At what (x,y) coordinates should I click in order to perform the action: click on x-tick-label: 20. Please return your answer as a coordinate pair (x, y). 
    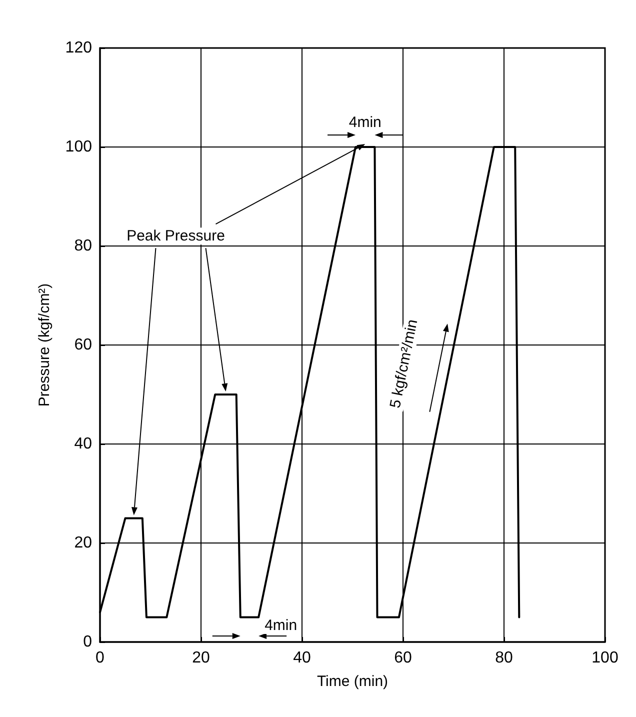
    Looking at the image, I should click on (201, 658).